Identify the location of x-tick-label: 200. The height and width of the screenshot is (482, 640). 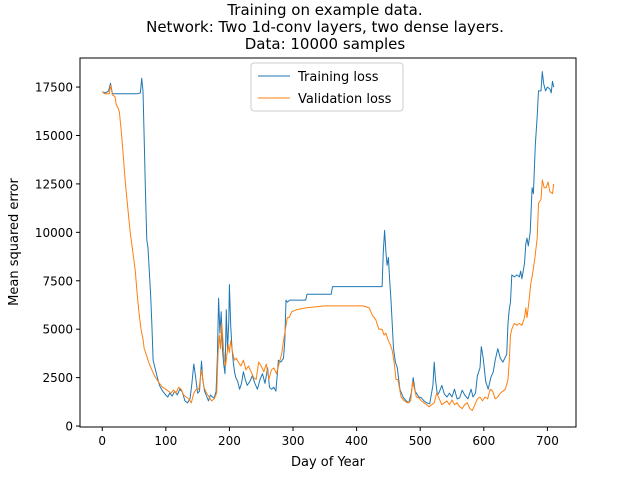
(229, 441).